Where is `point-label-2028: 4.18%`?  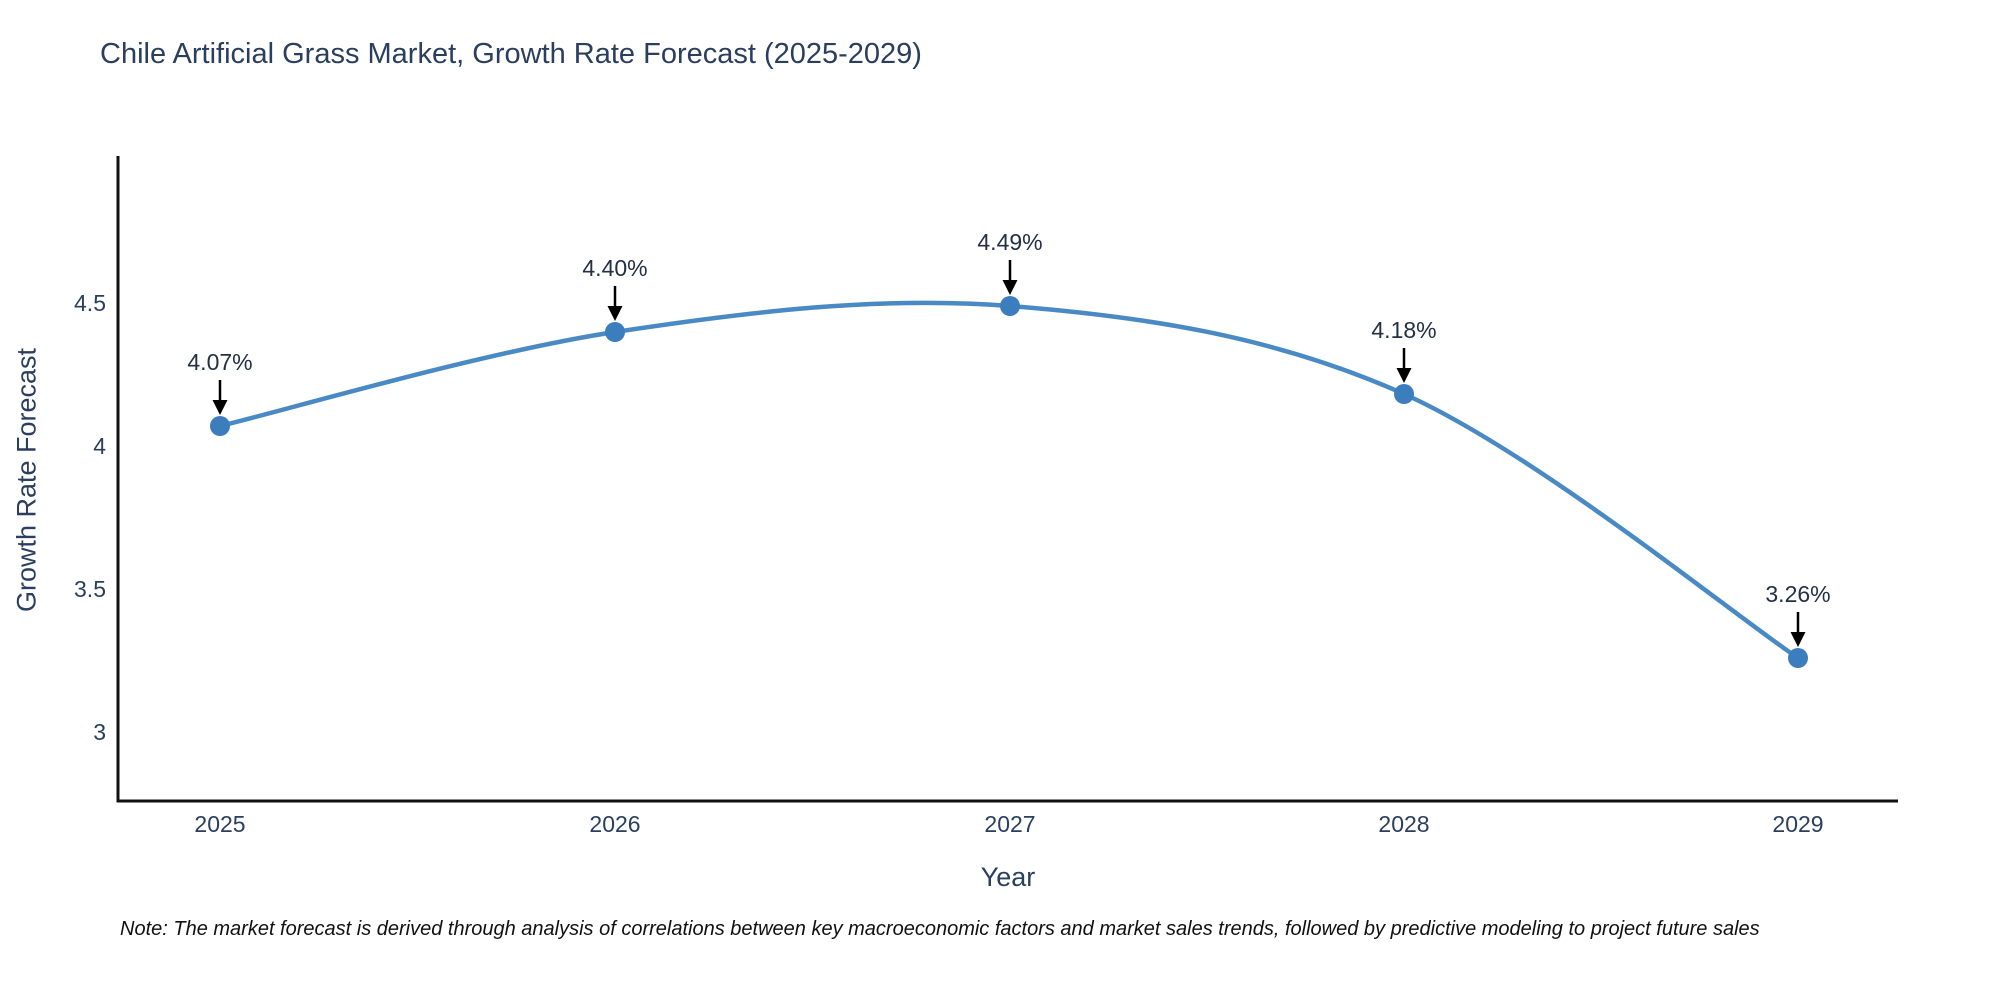
point-label-2028: 4.18% is located at coordinates (1404, 330).